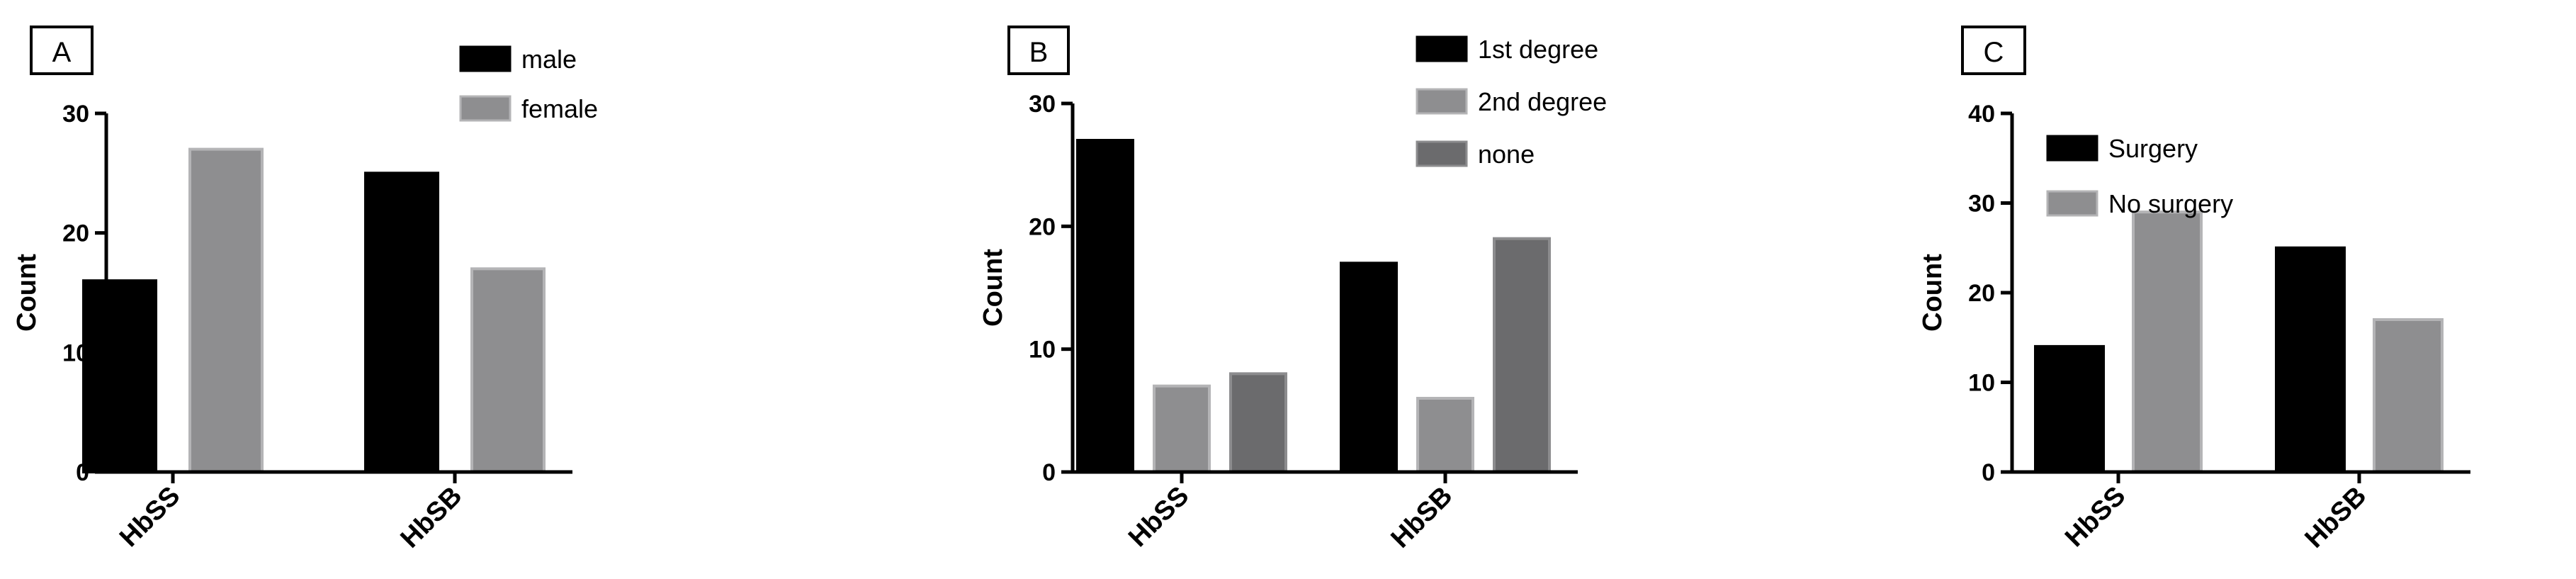 Image resolution: width=2576 pixels, height=579 pixels. Describe the element at coordinates (1538, 50) in the screenshot. I see `legend-label: 1st degree` at that location.